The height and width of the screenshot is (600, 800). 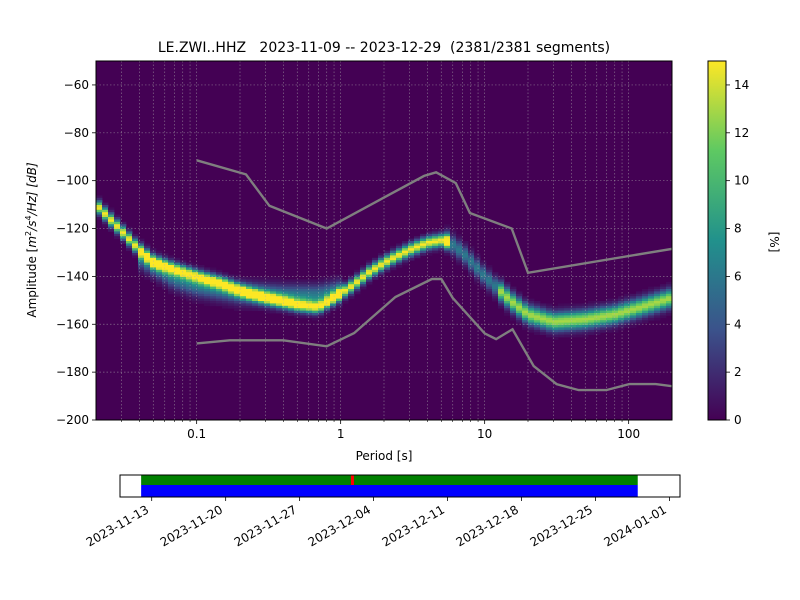 What do you see at coordinates (72, 420) in the screenshot?
I see `y-tick-label: −200` at bounding box center [72, 420].